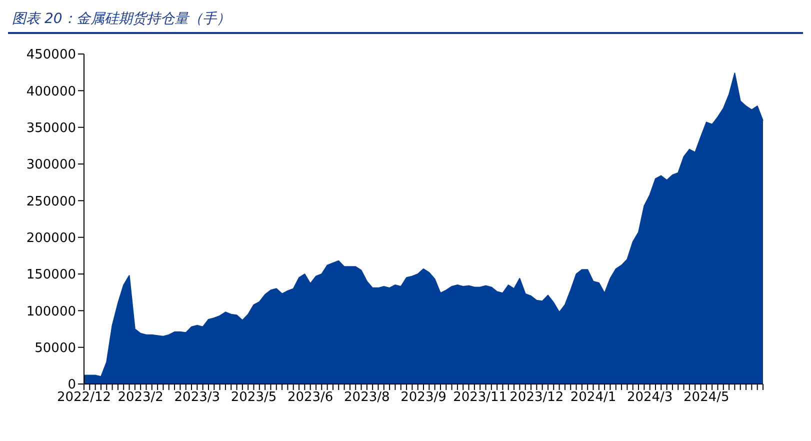 The image size is (811, 441). I want to click on x-tick-label: 2023/5, so click(253, 398).